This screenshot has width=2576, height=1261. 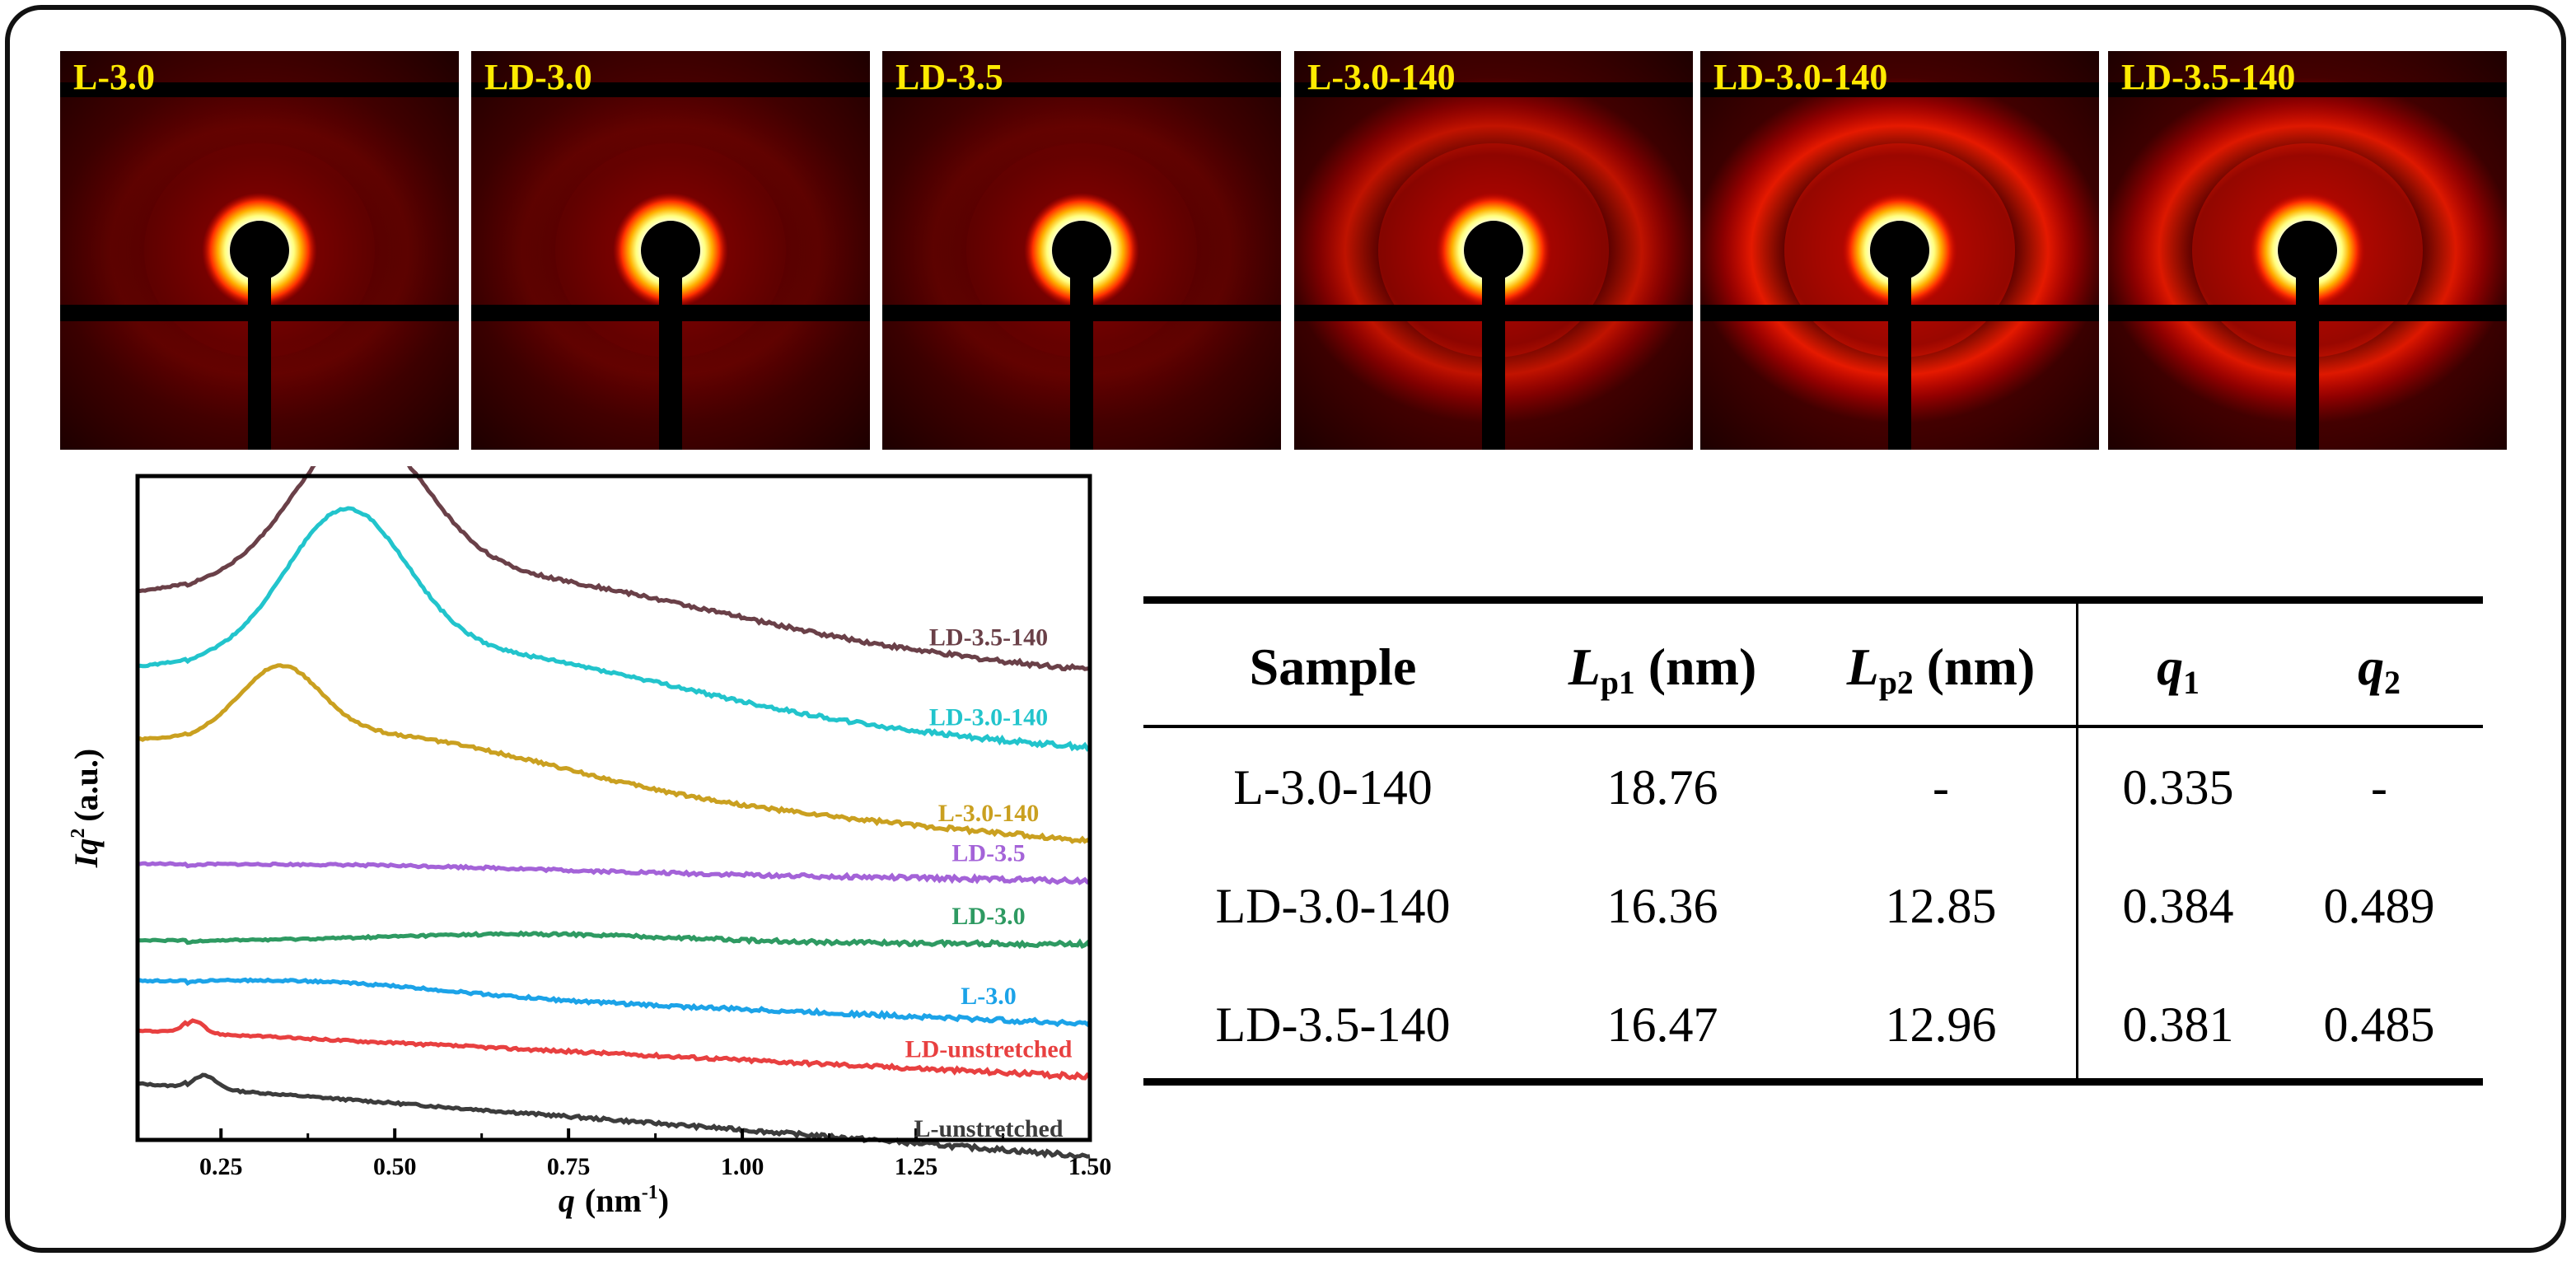 I want to click on saxs-panel-label: L-3.0, so click(x=114, y=77).